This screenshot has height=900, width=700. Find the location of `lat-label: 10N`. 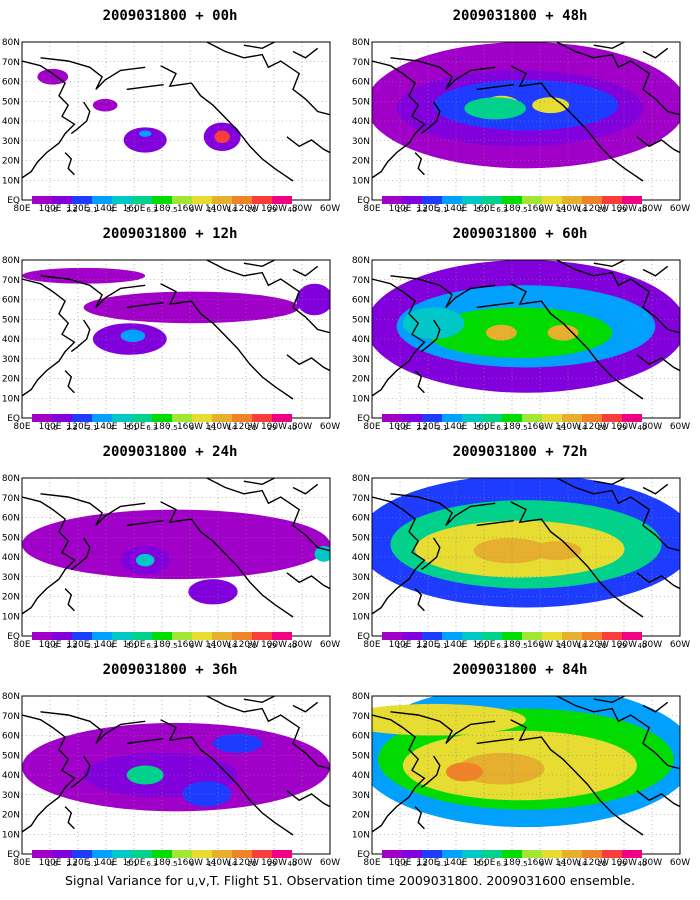

lat-label: 10N is located at coordinates (11, 181).